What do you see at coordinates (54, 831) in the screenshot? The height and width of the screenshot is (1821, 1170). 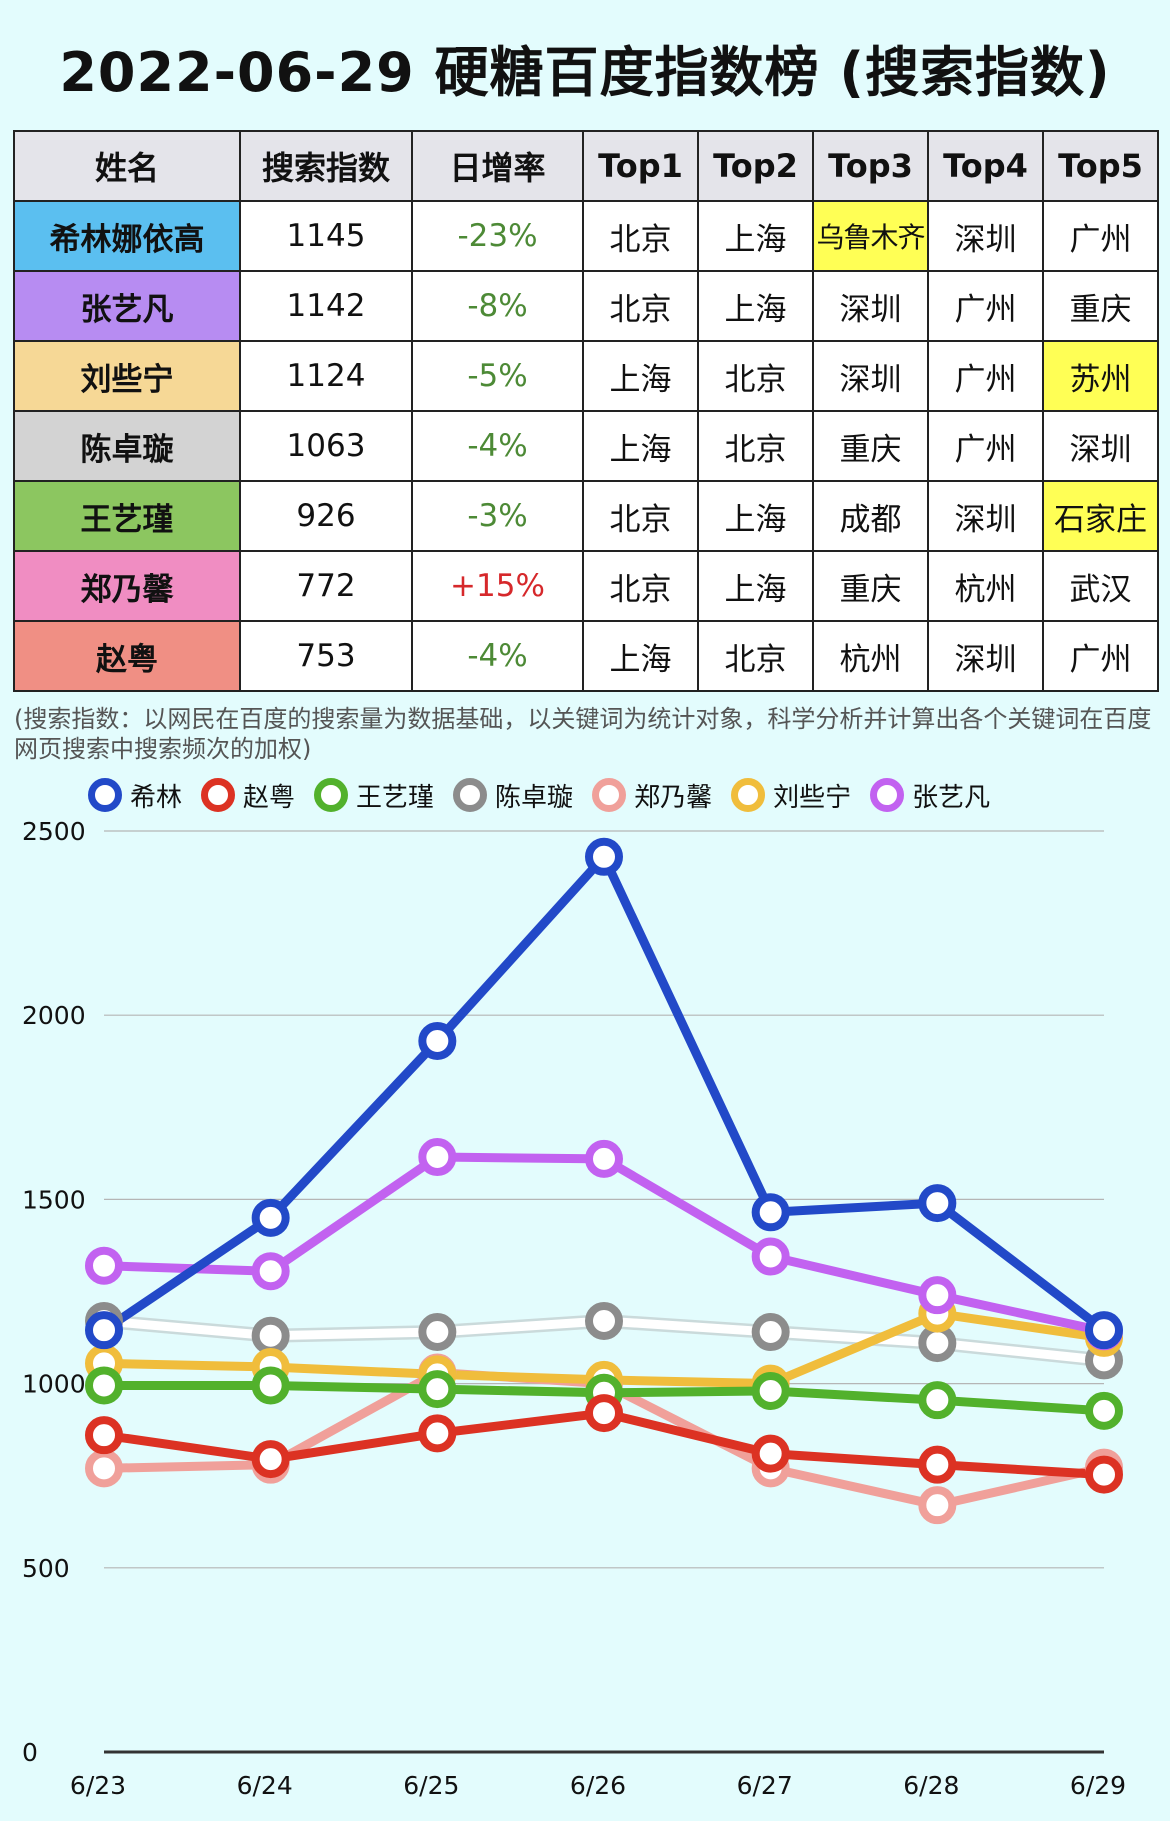 I see `y-tick-label: 2500` at bounding box center [54, 831].